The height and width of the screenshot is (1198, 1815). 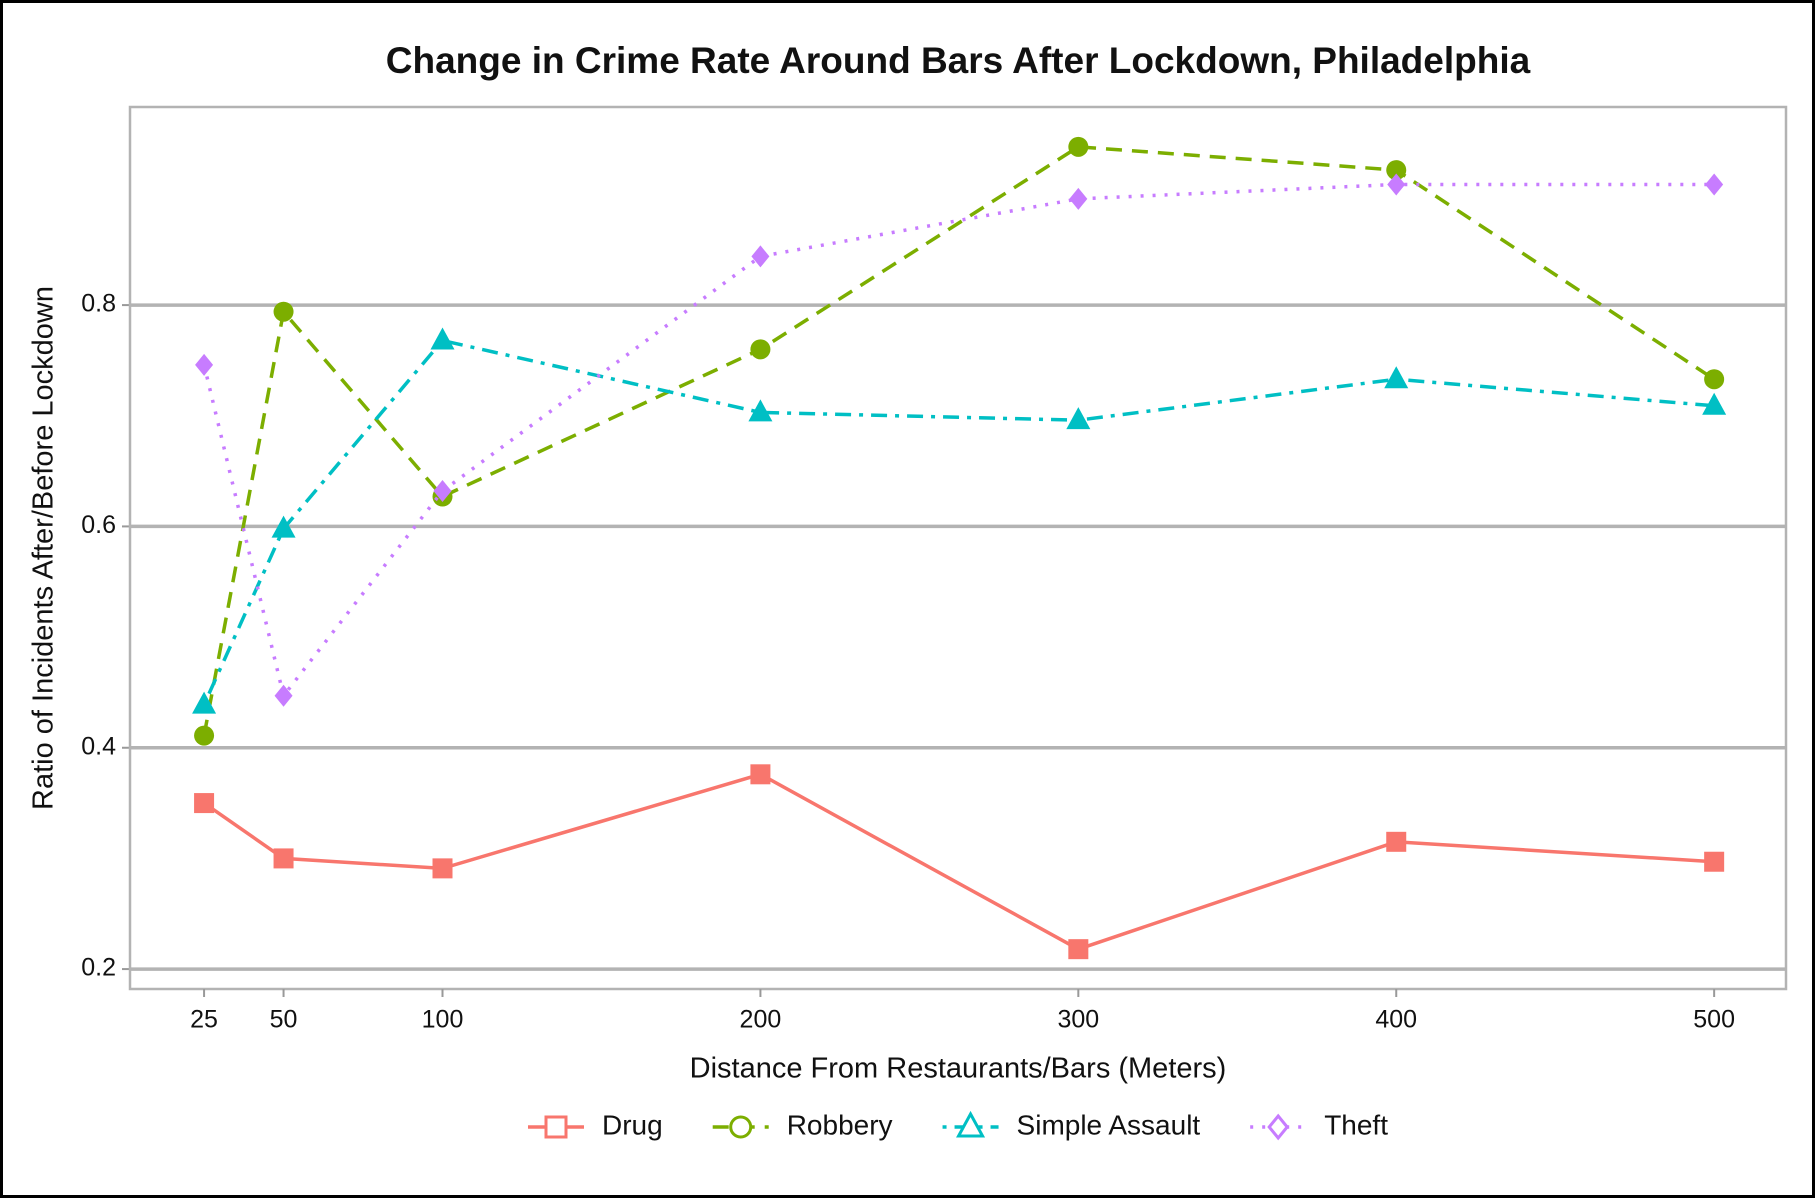 What do you see at coordinates (204, 1020) in the screenshot?
I see `x-tick-label: 25` at bounding box center [204, 1020].